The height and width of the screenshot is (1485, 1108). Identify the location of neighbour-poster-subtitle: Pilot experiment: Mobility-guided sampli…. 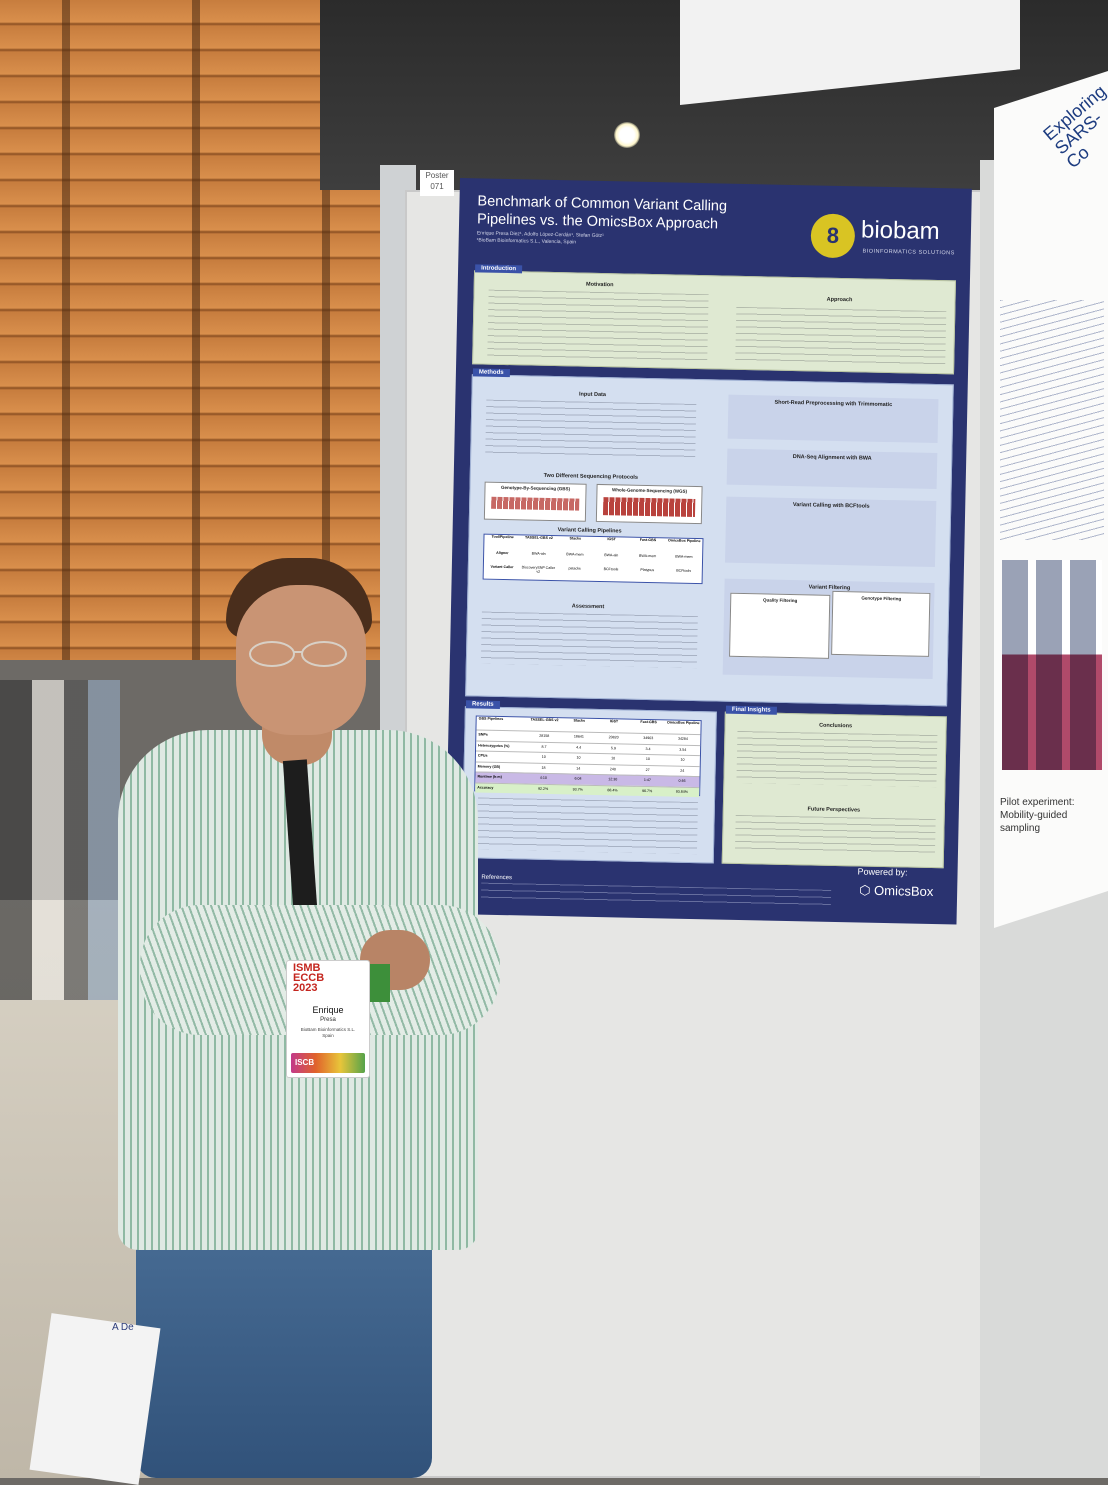
(1037, 815).